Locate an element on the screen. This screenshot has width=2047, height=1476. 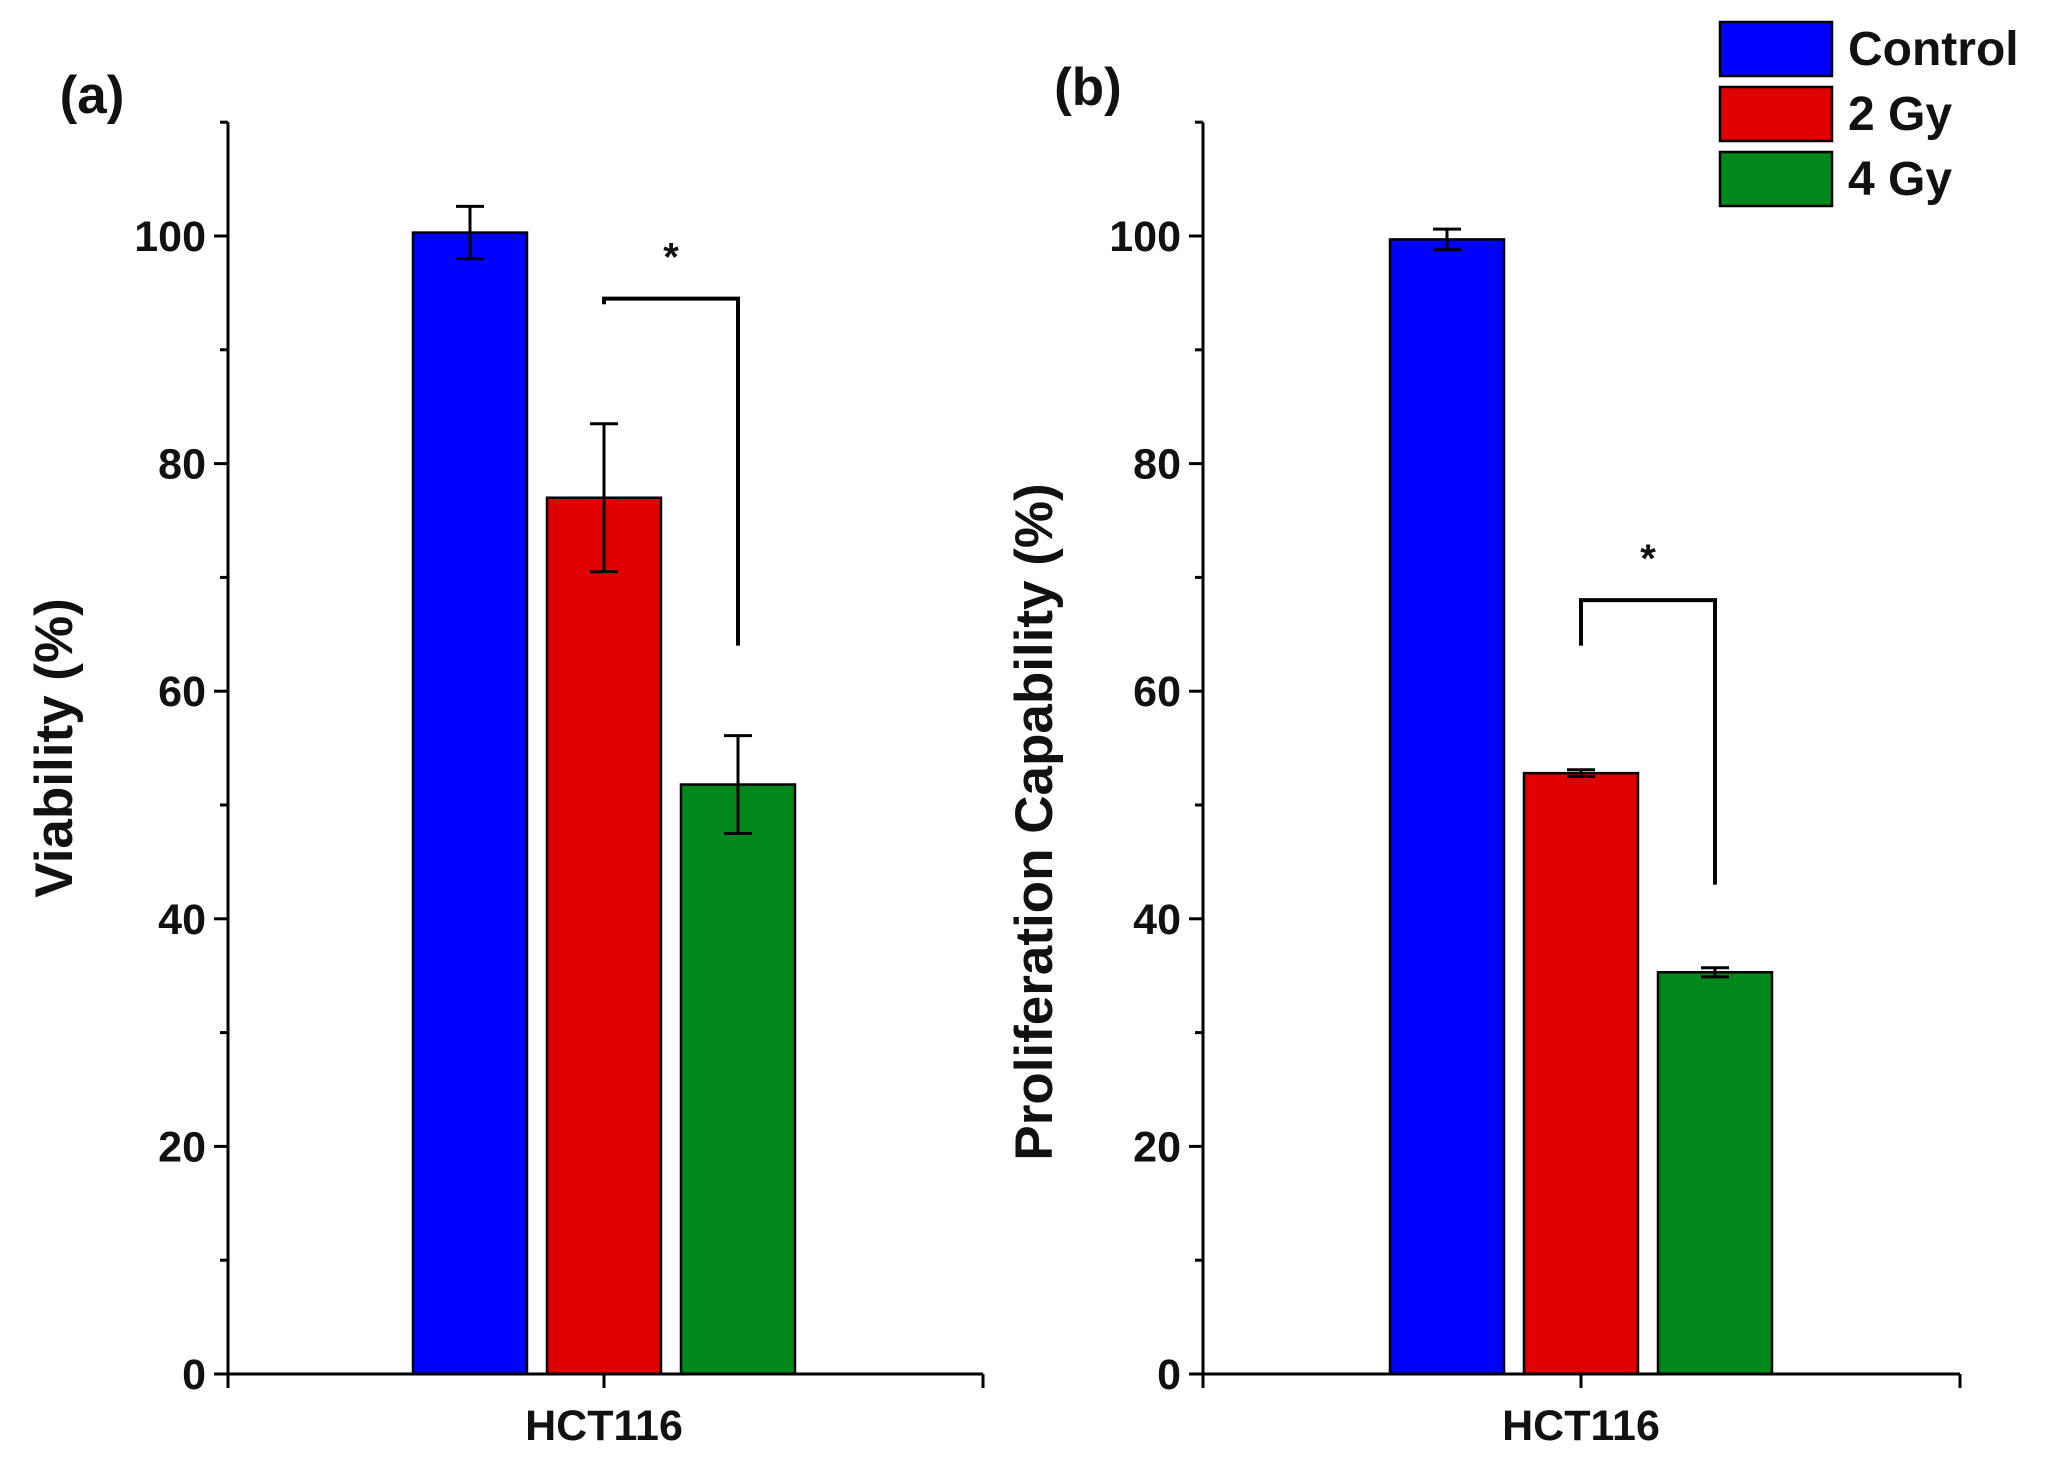
y-axis-title: Proliferation Capability (%) is located at coordinates (1034, 821).